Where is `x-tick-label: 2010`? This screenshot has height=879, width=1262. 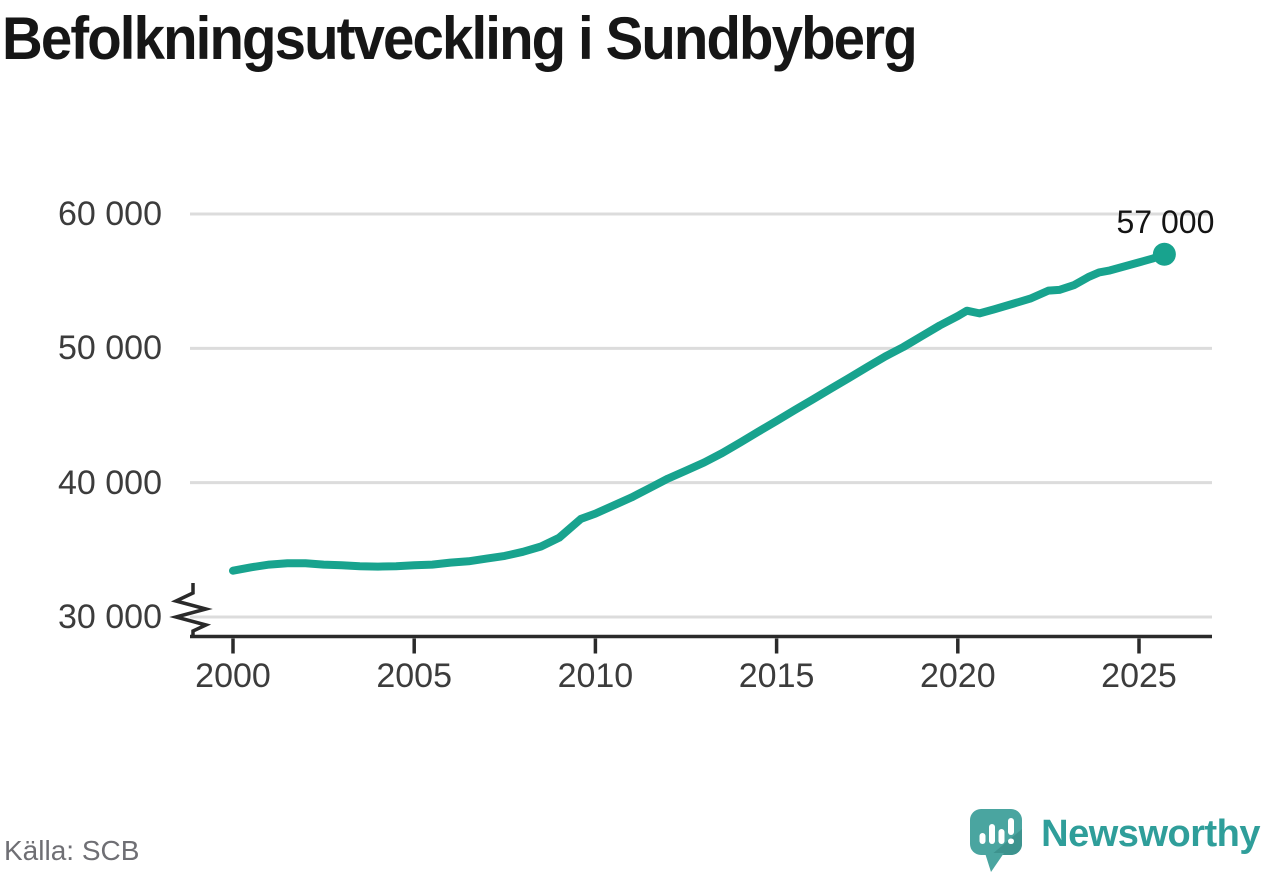 x-tick-label: 2010 is located at coordinates (595, 676).